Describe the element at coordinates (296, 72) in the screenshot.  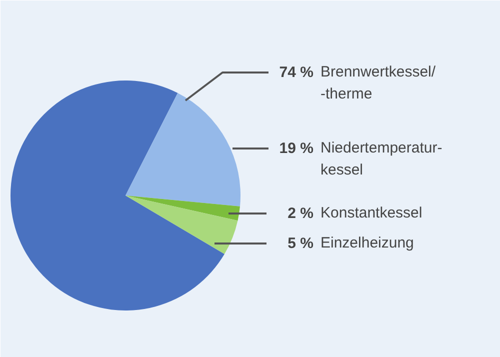
I see `data-label: 74 %` at that location.